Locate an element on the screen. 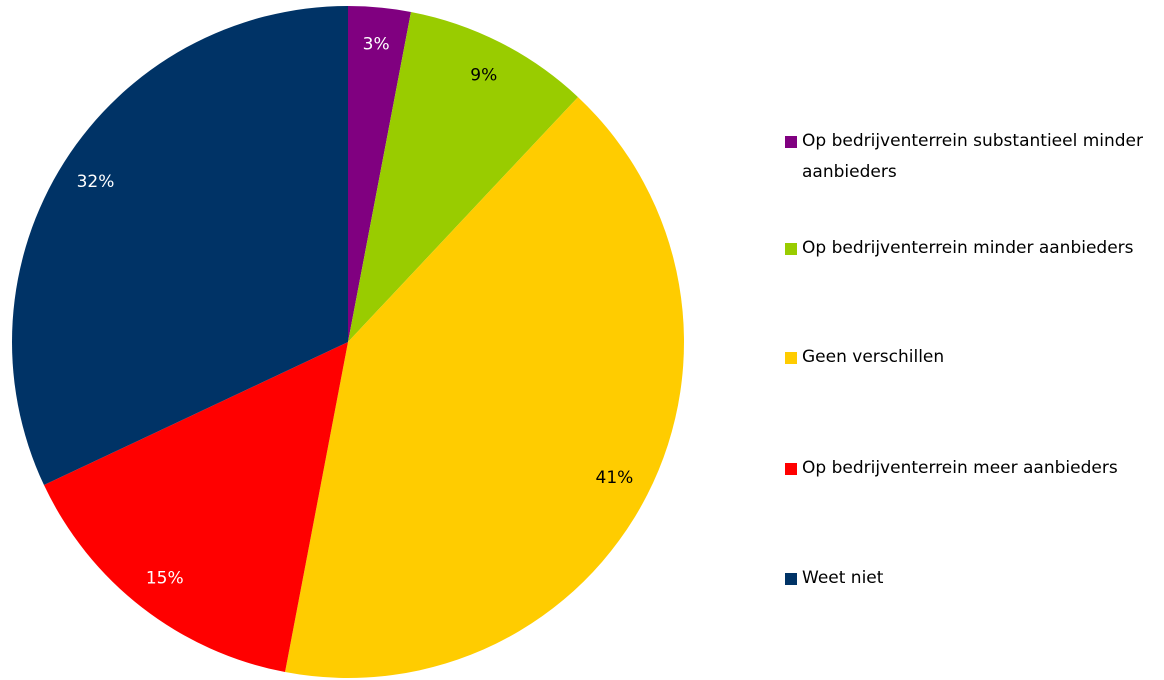 The width and height of the screenshot is (1164, 680). data-label: 9% is located at coordinates (483, 76).